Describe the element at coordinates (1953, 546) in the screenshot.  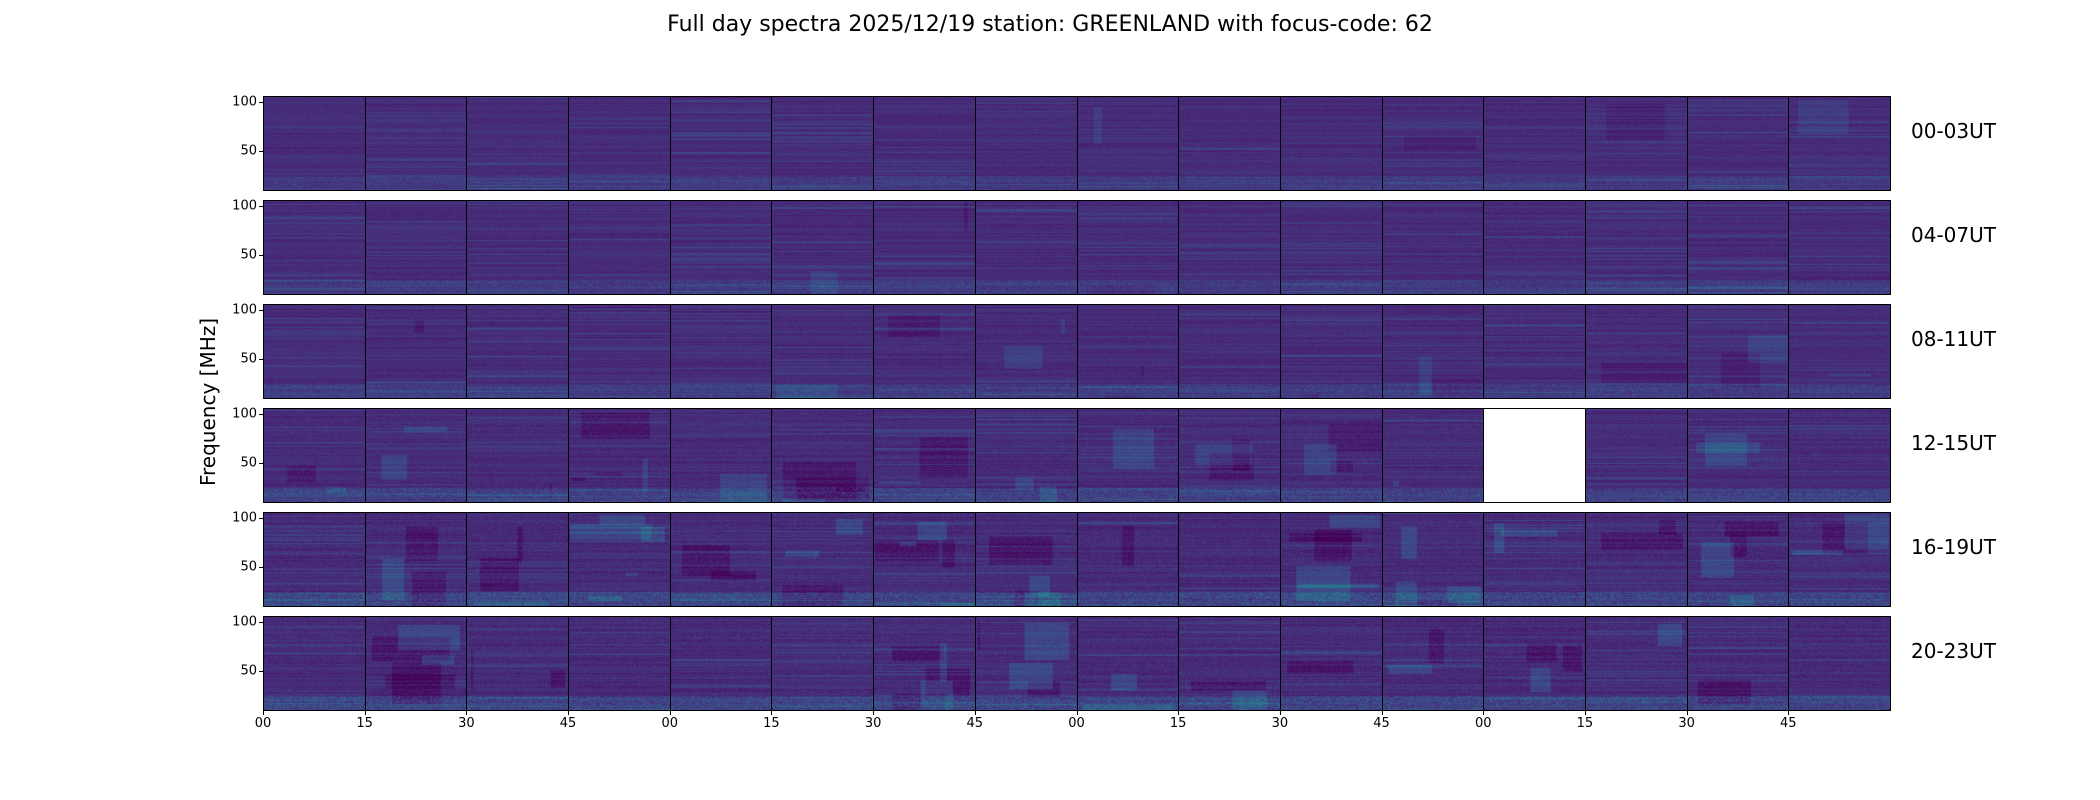
I see `row-time-label: 16-19UT` at that location.